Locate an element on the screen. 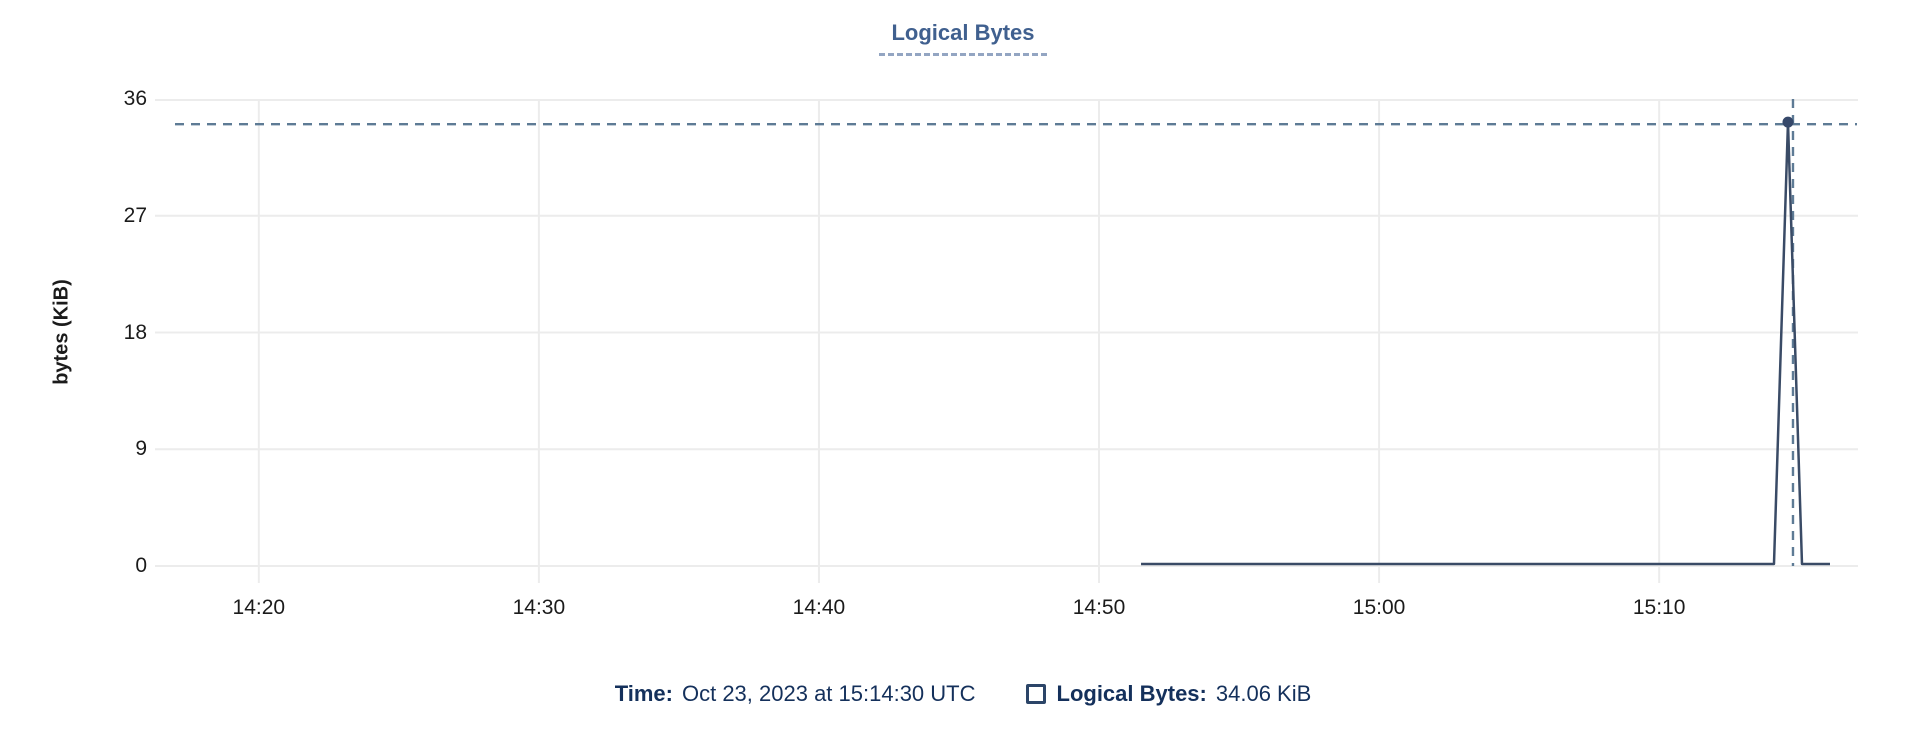  tooltip-series-label: Logical Bytes: is located at coordinates (1131, 693).